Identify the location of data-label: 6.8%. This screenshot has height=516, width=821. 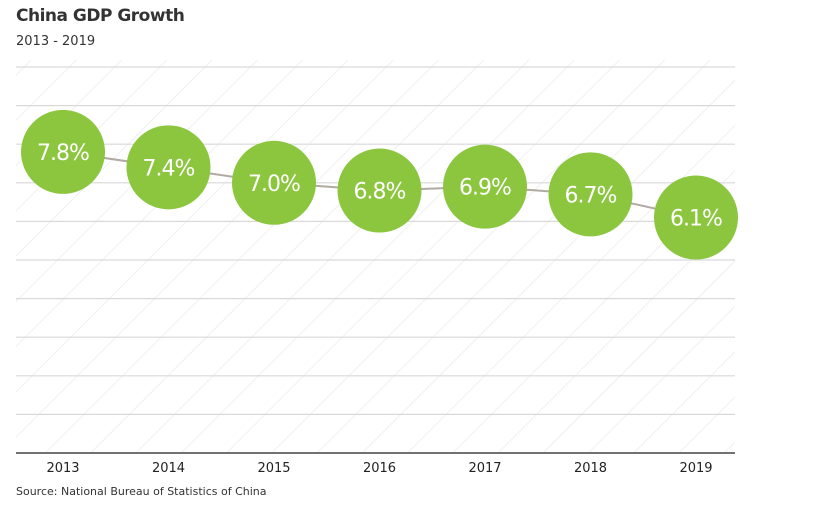
(380, 192).